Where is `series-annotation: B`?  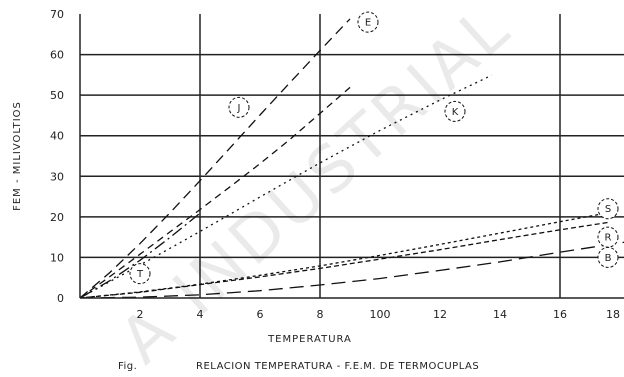
series-annotation: B is located at coordinates (608, 257).